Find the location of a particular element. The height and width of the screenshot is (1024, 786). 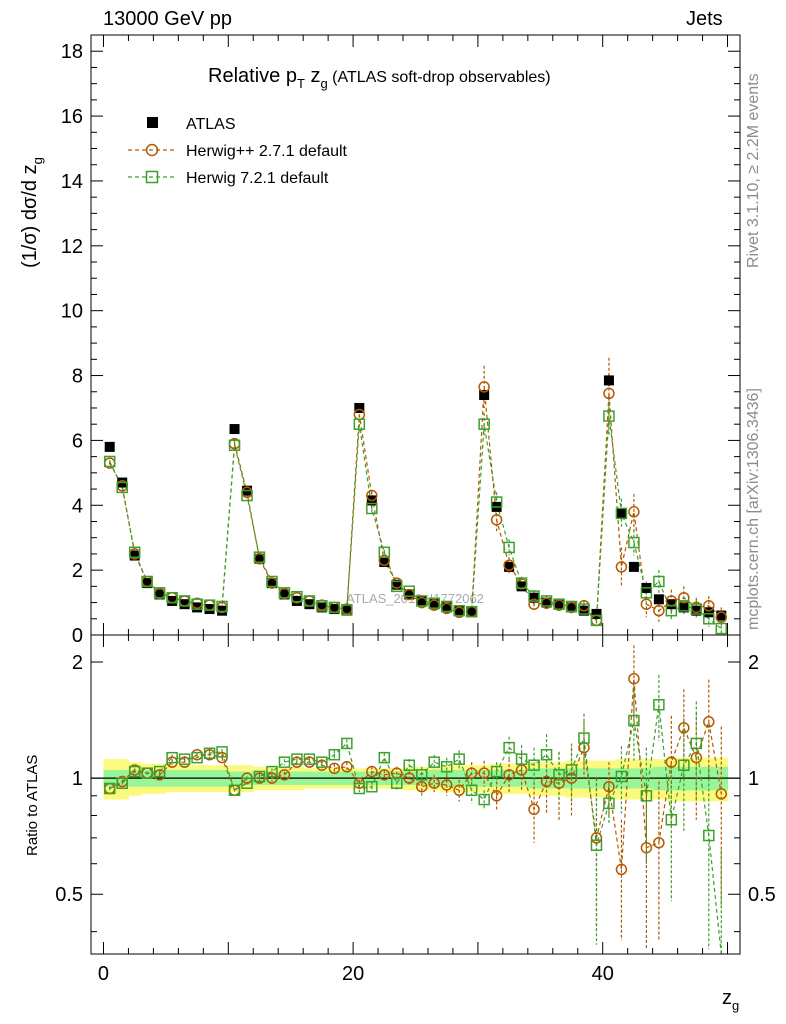

legend-label-herwig7: Herwig 7.2.1 default is located at coordinates (257, 178).